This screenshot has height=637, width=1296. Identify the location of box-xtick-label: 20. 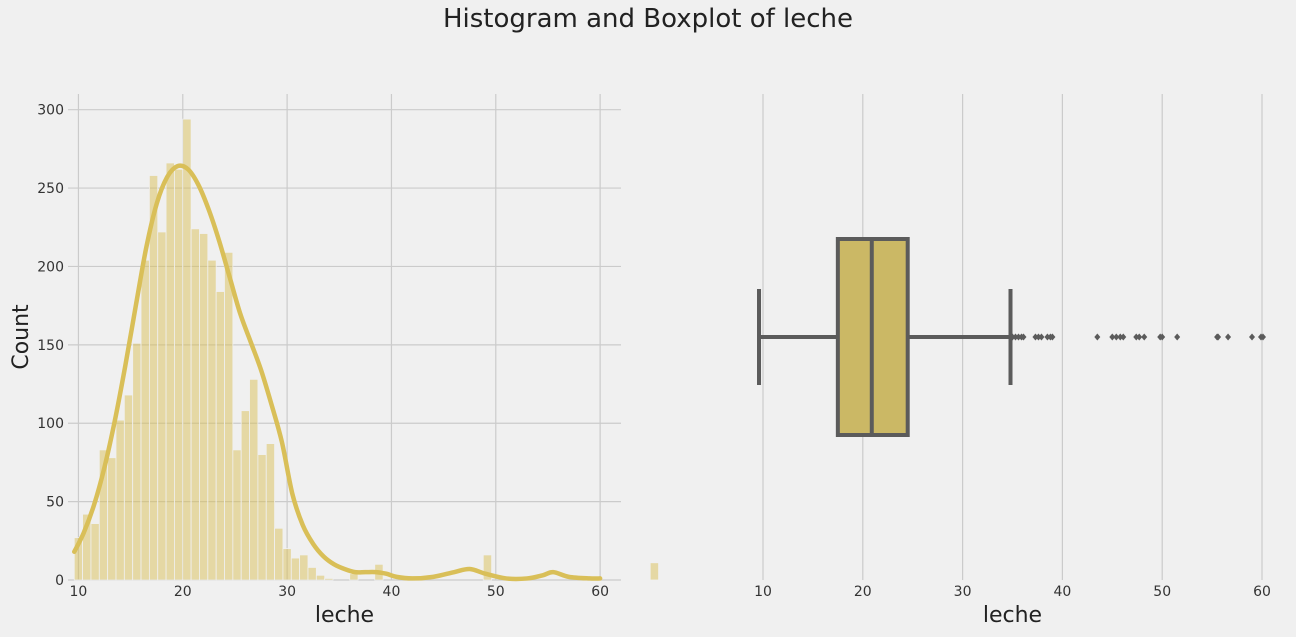
(863, 592).